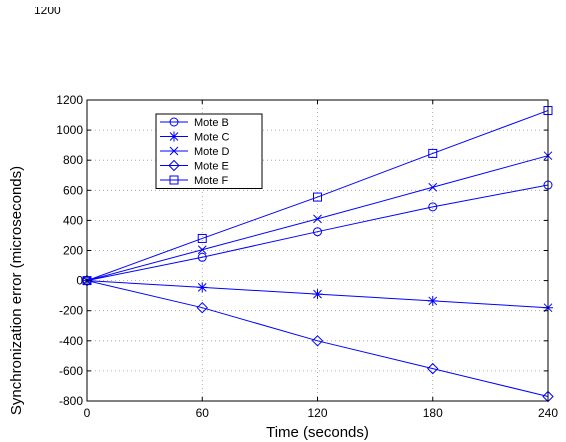  Describe the element at coordinates (174, 122) in the screenshot. I see `legend-marker-mote-b` at that location.